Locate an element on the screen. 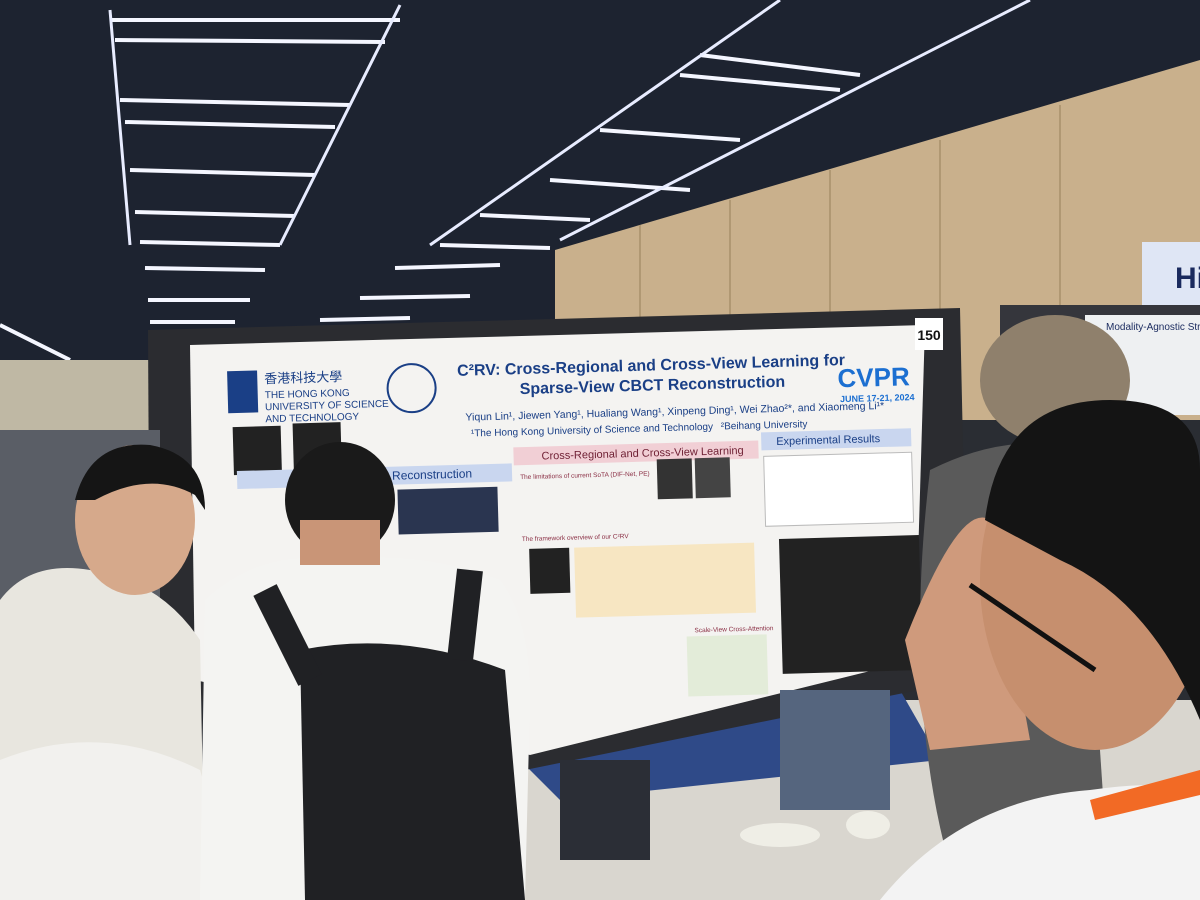 This screenshot has width=1200, height=900. conference-dates: JUNE 17-21, 2024 is located at coordinates (877, 398).